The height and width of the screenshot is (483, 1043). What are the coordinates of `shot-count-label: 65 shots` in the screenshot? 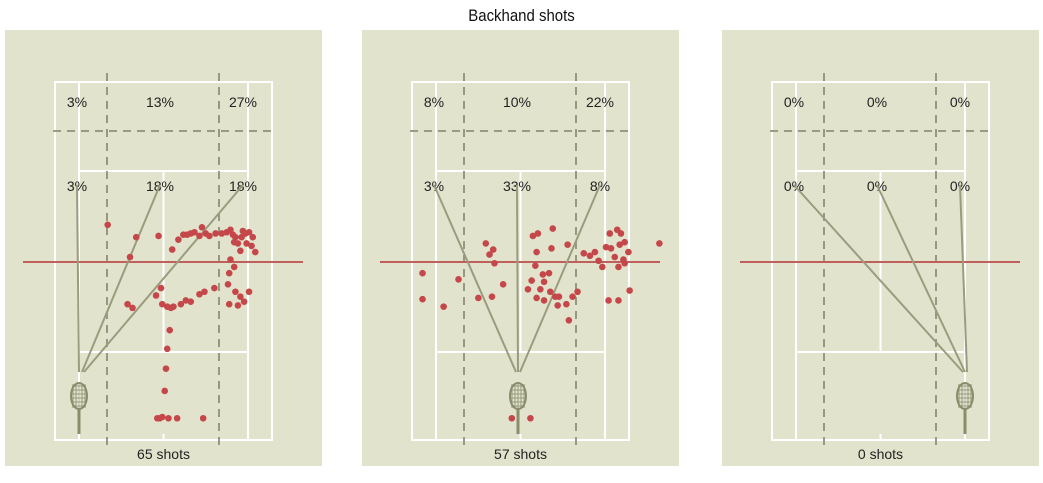 It's located at (163, 454).